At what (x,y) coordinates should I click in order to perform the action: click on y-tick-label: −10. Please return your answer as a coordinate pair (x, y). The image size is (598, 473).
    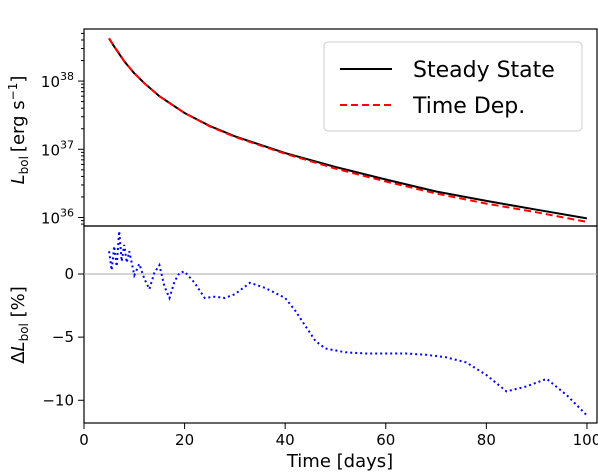
    Looking at the image, I should click on (58, 400).